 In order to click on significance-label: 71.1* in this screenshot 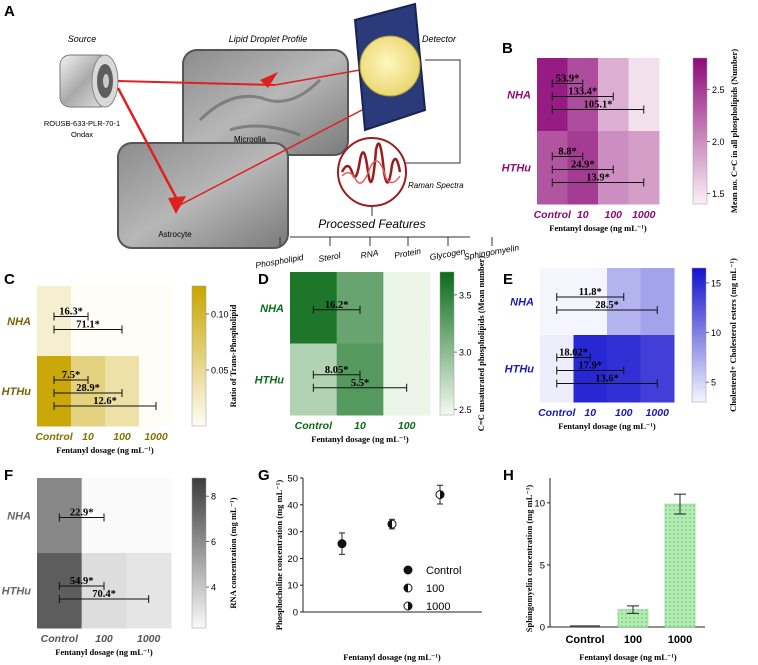, I will do `click(88, 325)`.